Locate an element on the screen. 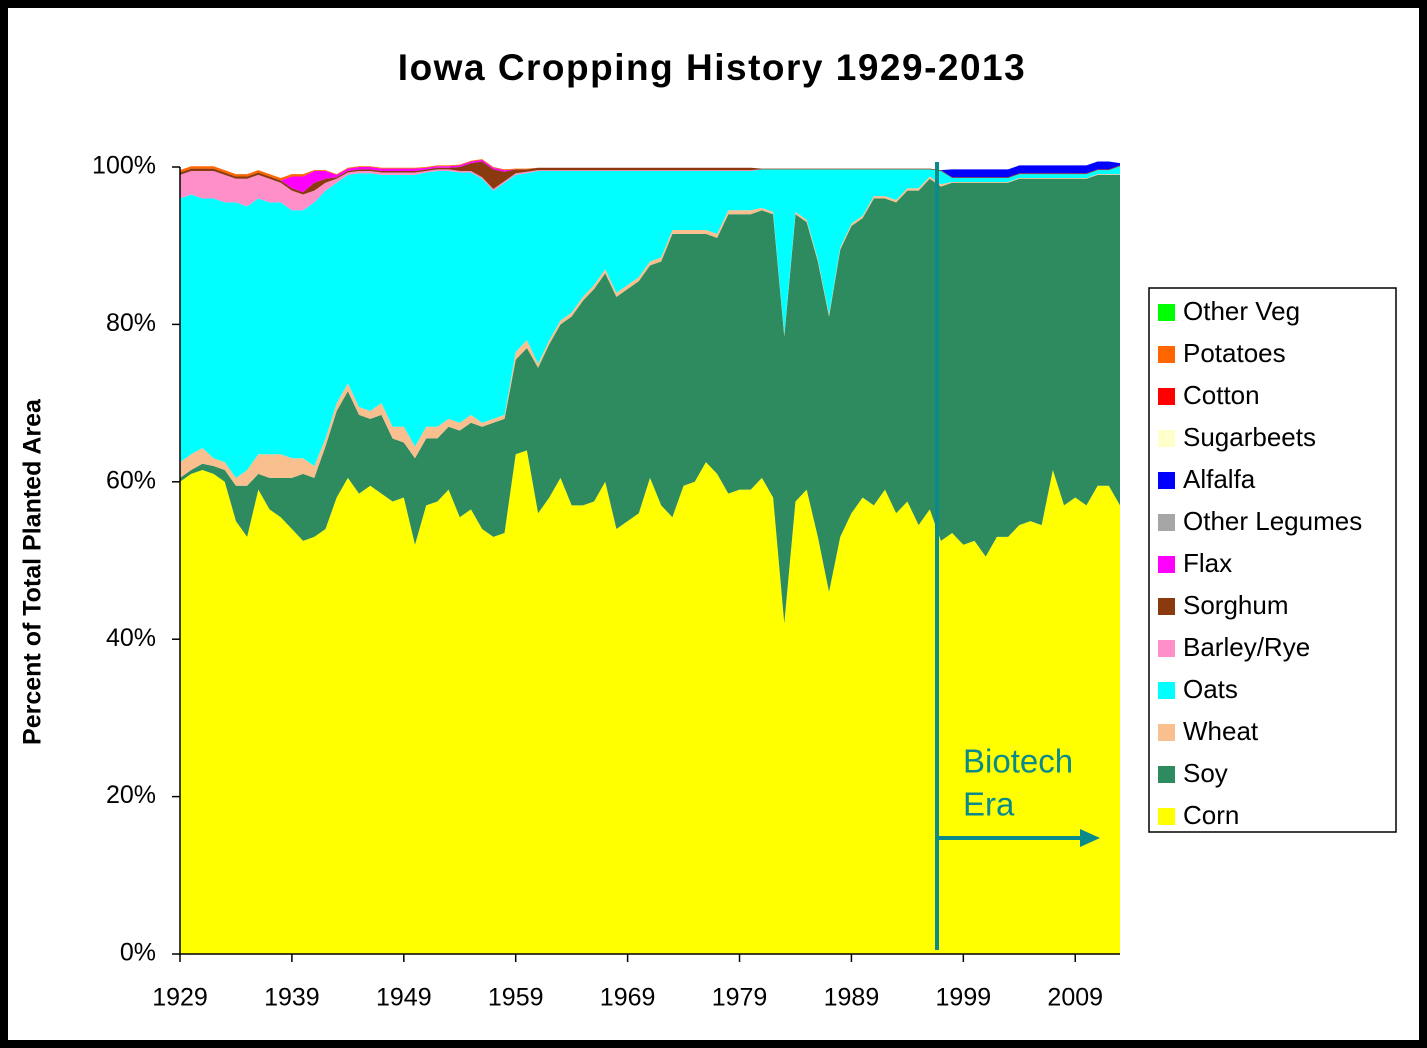 This screenshot has width=1427, height=1048. legend-label: Other Veg is located at coordinates (1241, 311).